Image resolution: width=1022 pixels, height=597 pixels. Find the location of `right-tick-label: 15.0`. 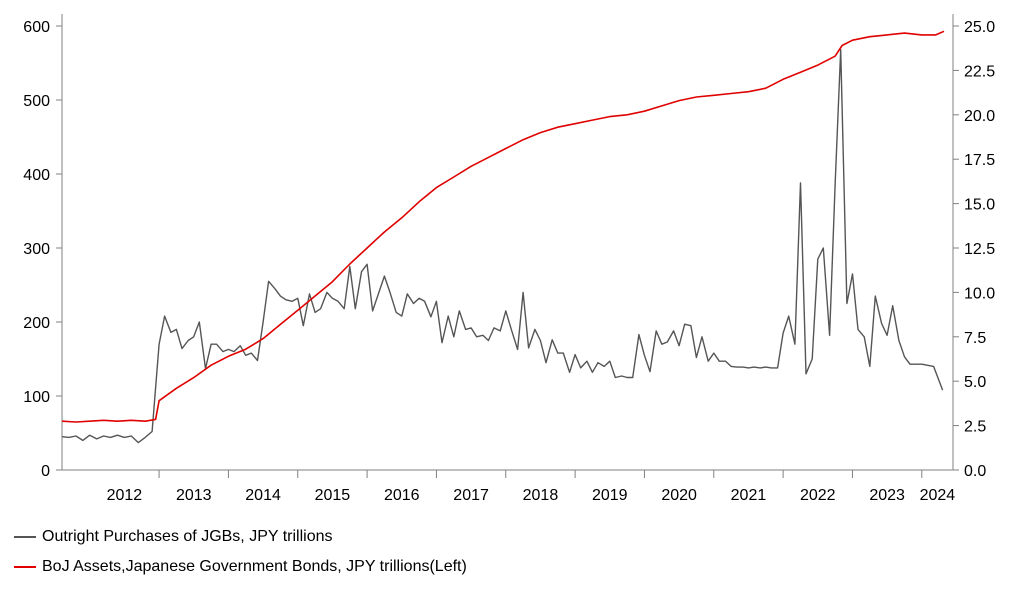

right-tick-label: 15.0 is located at coordinates (979, 205).